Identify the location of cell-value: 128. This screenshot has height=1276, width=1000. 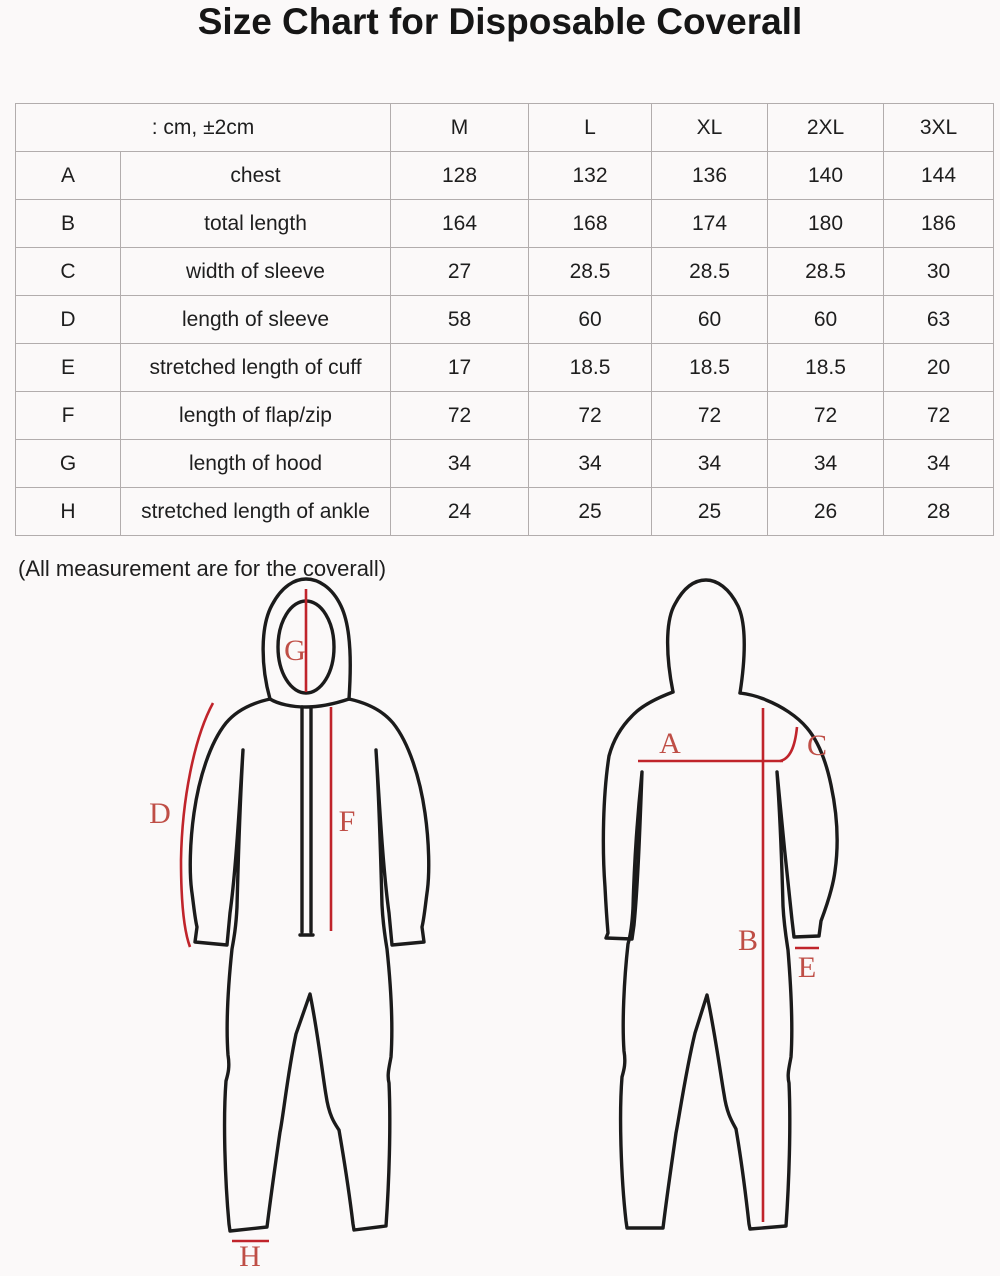
(459, 175).